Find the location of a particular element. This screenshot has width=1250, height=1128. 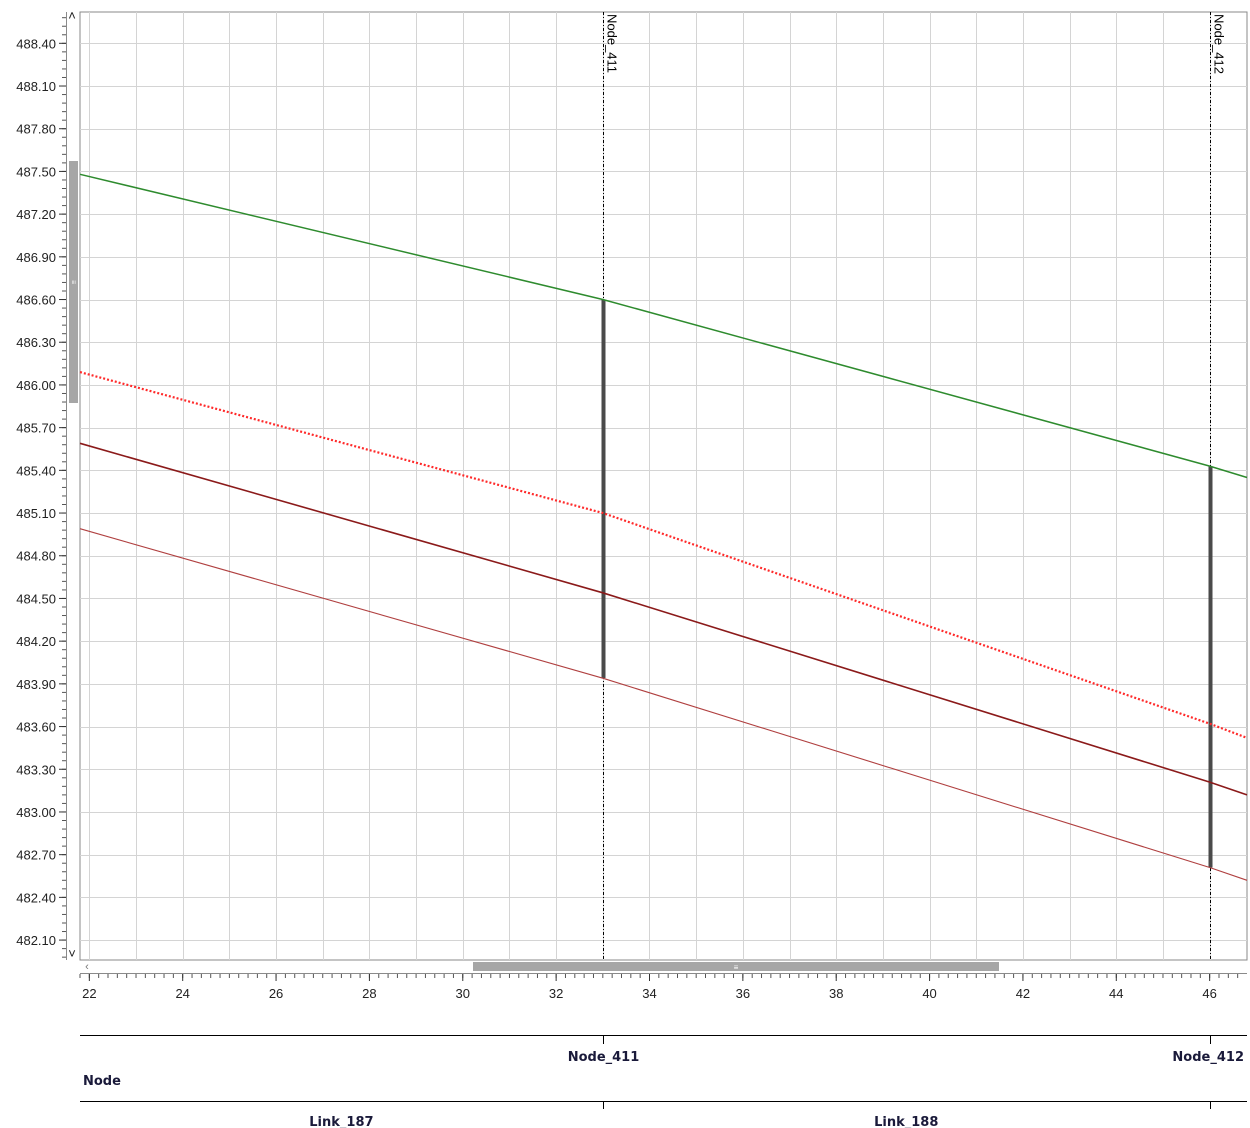

x-tick-label: 38 is located at coordinates (836, 993).